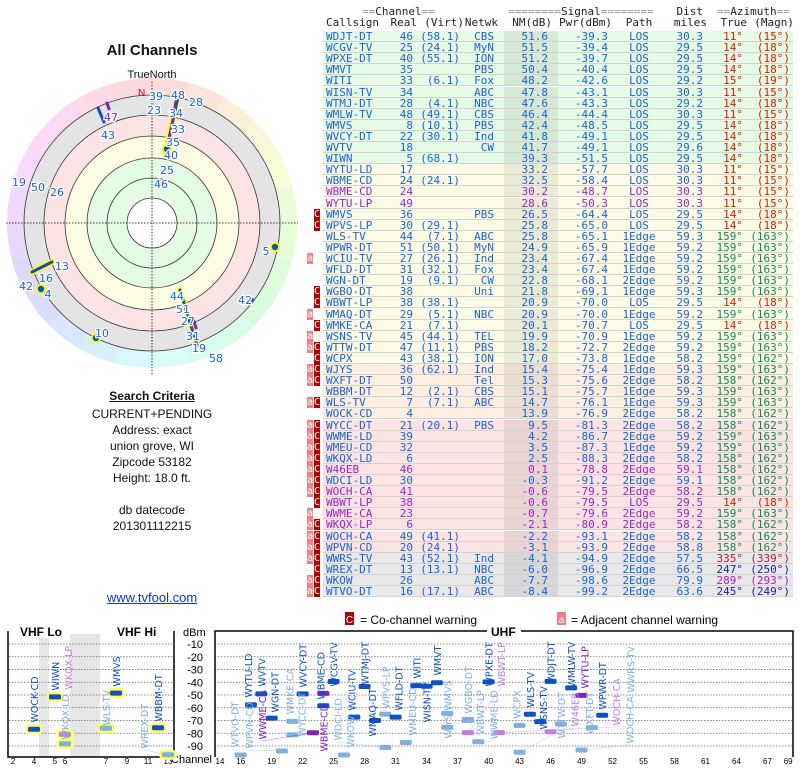 The image size is (800, 768). What do you see at coordinates (558, 170) in the screenshot?
I see `station-row: WYTU-LD 17 33.2 -57.7 LOS 30.3 11° (15°)` at bounding box center [558, 170].